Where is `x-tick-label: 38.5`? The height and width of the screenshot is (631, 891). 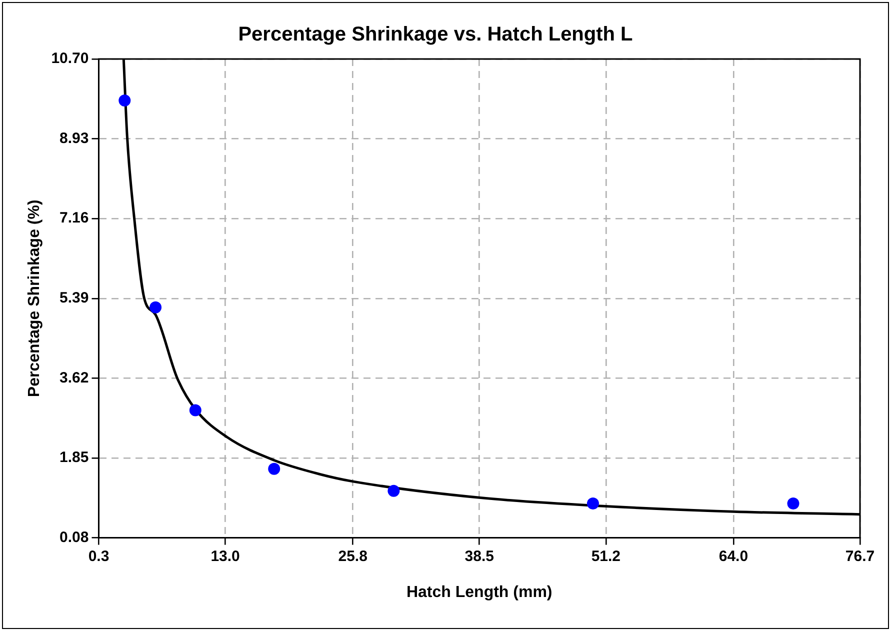 x-tick-label: 38.5 is located at coordinates (479, 556).